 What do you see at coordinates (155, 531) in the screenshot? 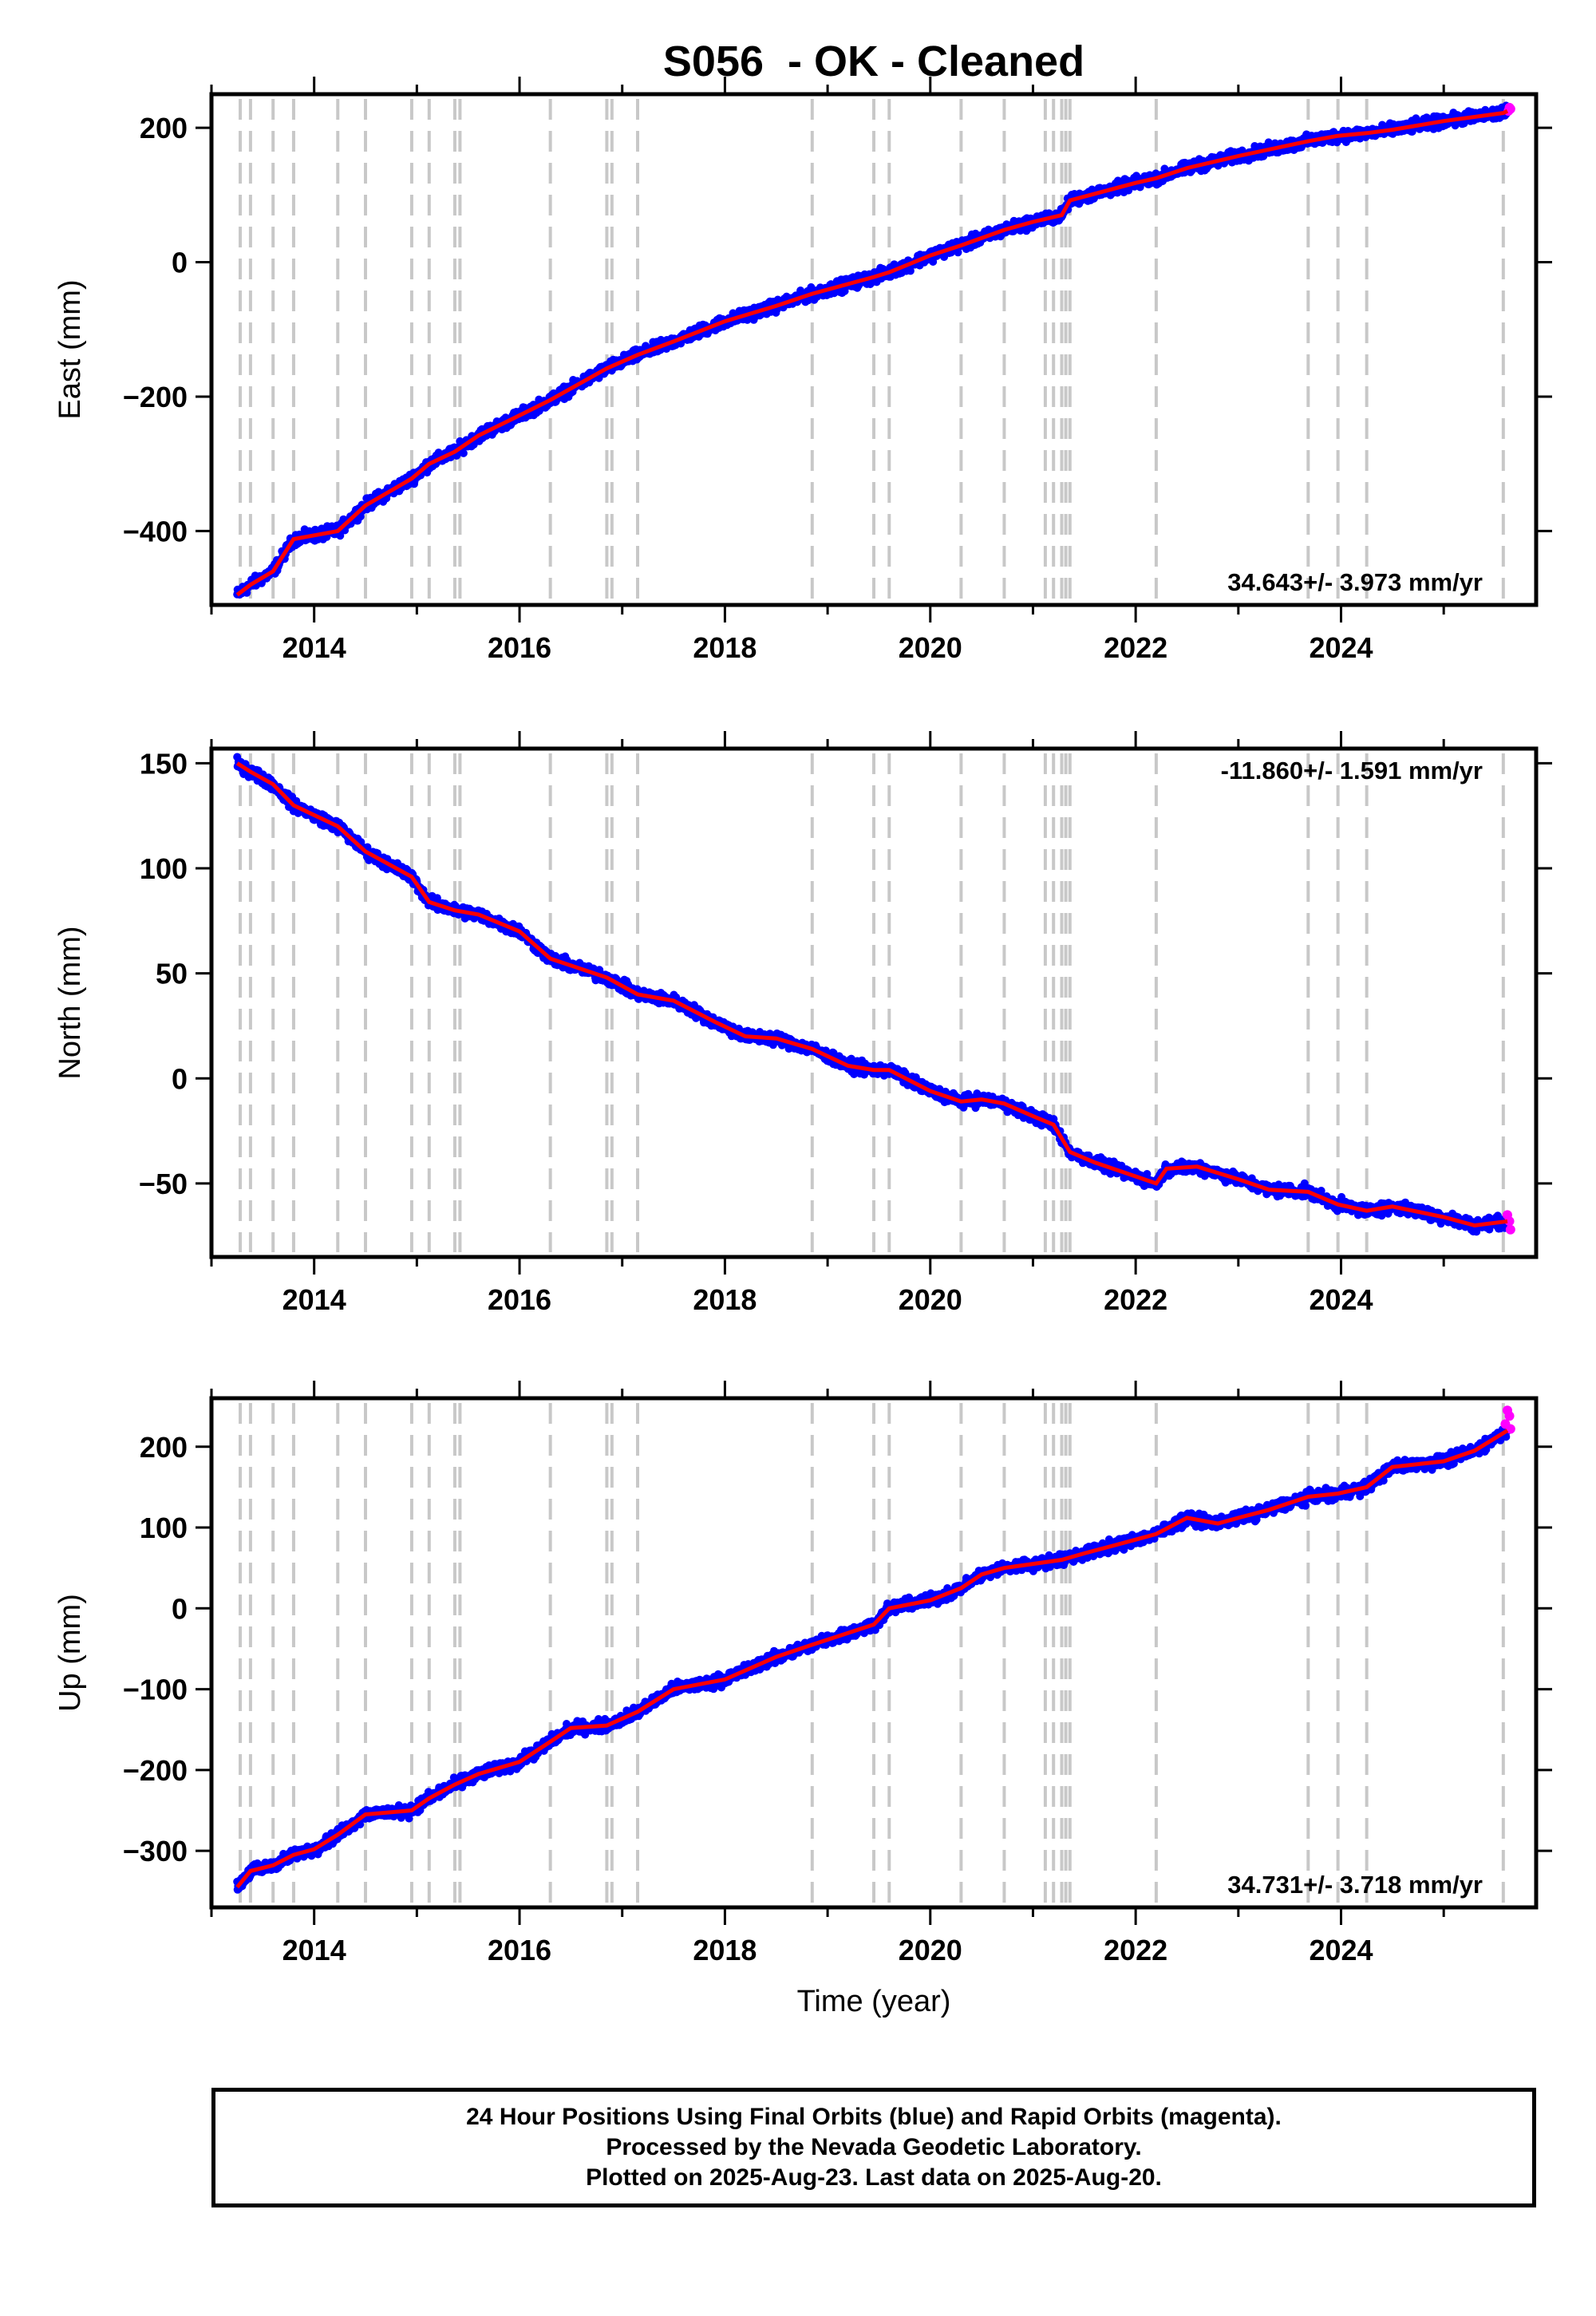
I see `y-tick-label: −400` at bounding box center [155, 531].